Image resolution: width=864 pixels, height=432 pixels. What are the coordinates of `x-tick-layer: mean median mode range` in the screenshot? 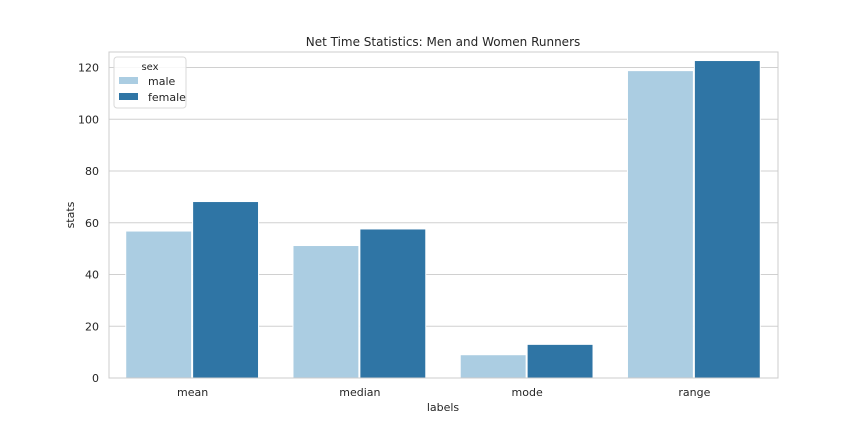 It's located at (444, 392).